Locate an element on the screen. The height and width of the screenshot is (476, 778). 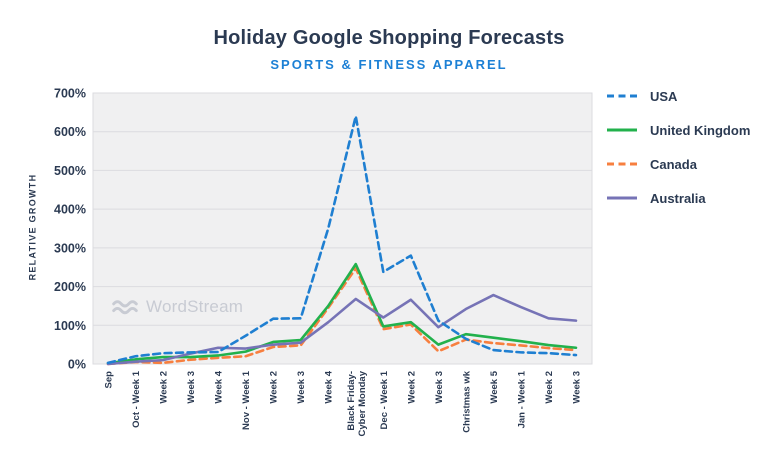
watermark: WordStream is located at coordinates (177, 307).